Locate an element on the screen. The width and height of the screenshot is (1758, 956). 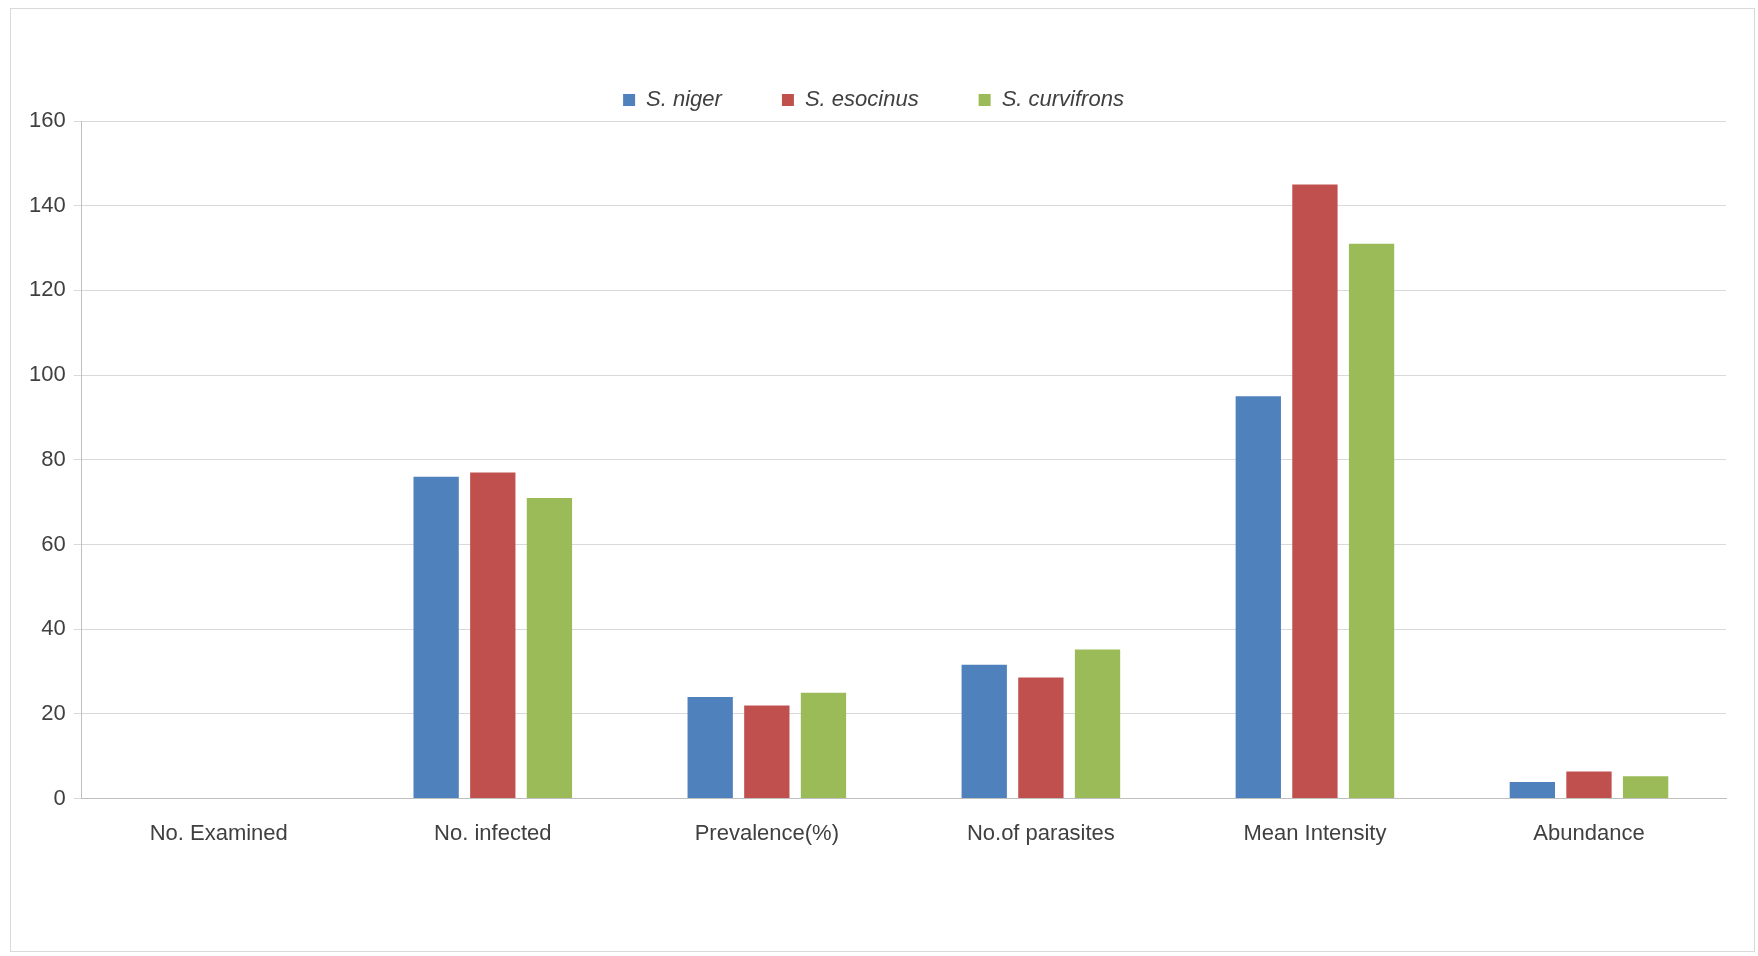
y-tick-label: 40 is located at coordinates (53, 628).